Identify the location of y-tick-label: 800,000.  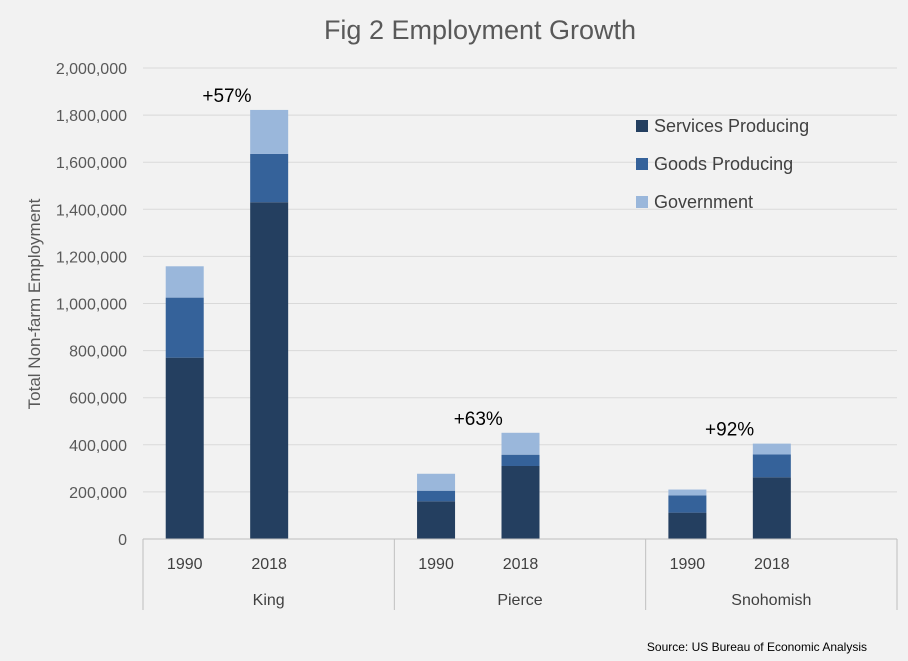
(98, 352).